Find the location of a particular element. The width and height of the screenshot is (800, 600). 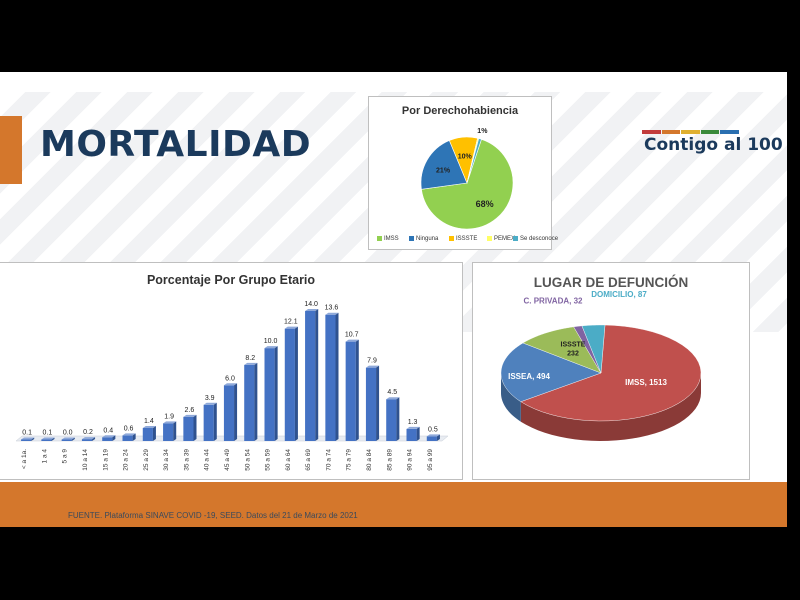

pie-slice-label: 232 is located at coordinates (573, 354).